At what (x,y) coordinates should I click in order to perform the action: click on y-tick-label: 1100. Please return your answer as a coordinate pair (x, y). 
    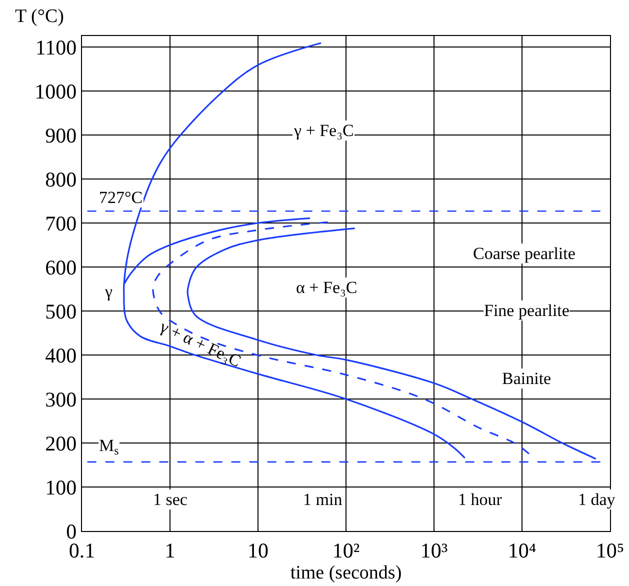
    Looking at the image, I should click on (56, 47).